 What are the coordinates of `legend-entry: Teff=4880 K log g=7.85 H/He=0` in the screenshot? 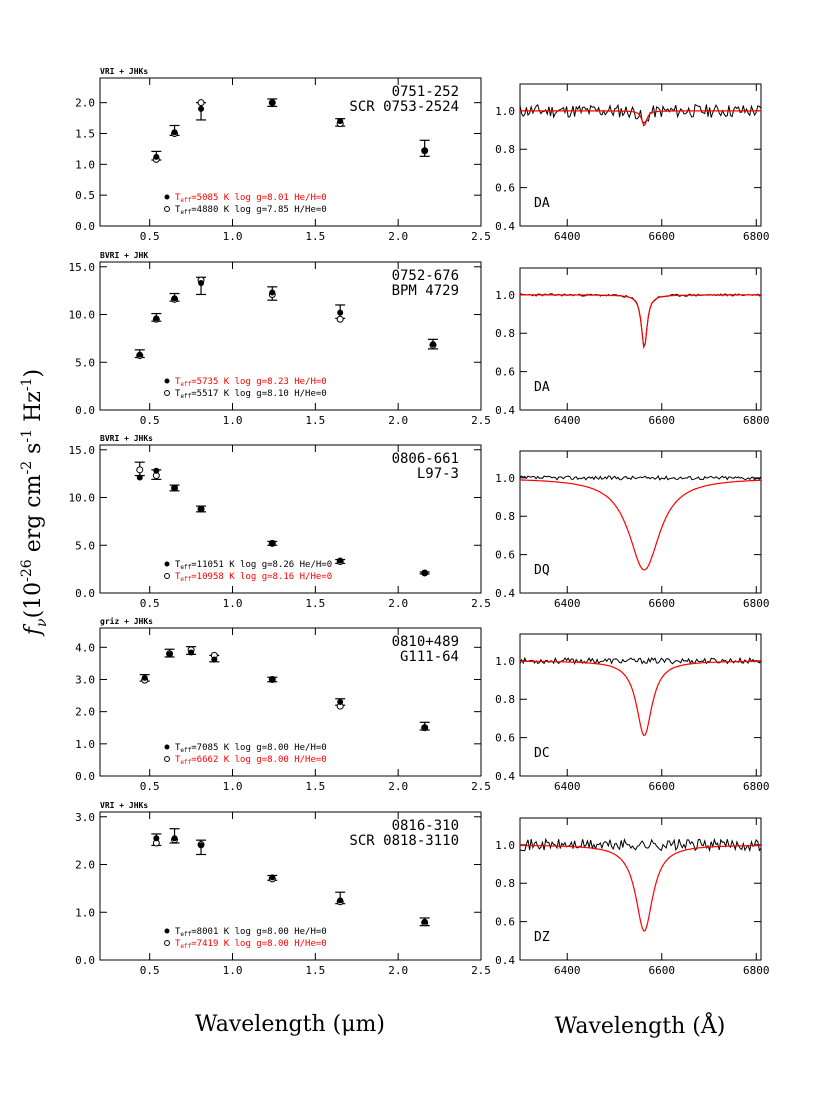 It's located at (251, 210).